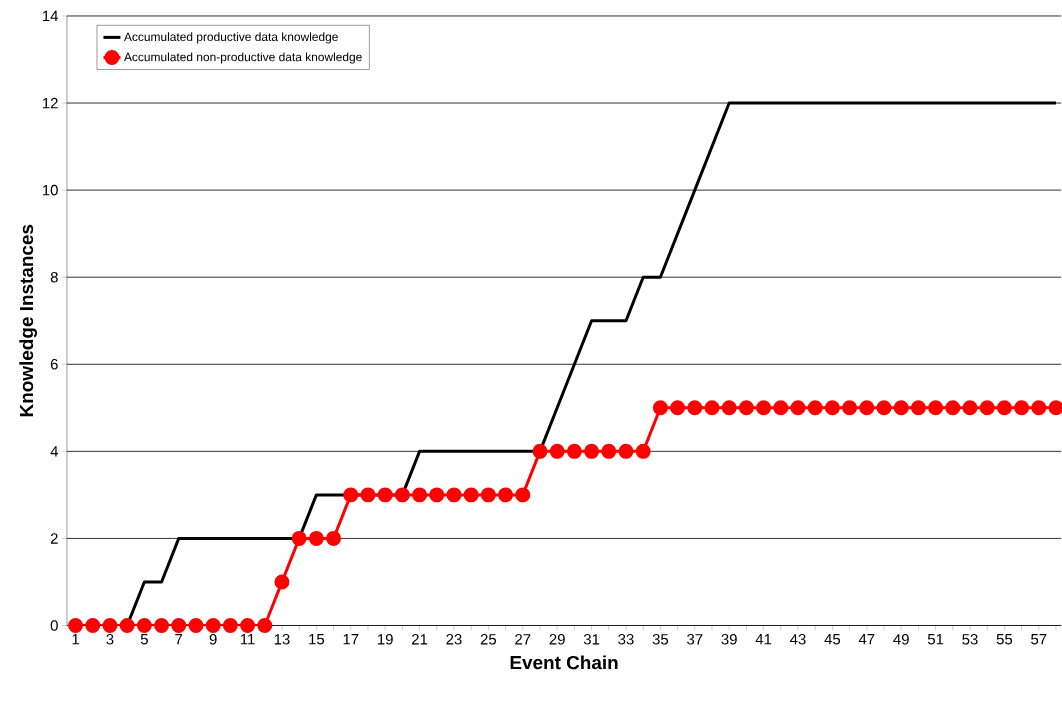 This screenshot has width=1062, height=709. Describe the element at coordinates (1039, 639) in the screenshot. I see `x-tick-label: 57` at that location.